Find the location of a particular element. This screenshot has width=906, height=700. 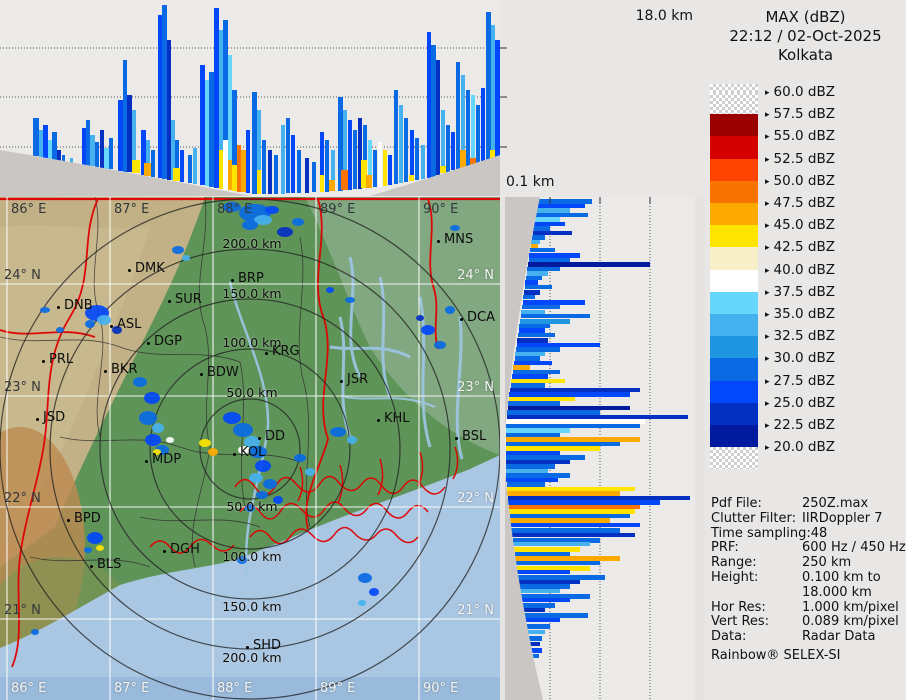

legend-entry: ▸ 35.0 dBZ is located at coordinates (805, 321).